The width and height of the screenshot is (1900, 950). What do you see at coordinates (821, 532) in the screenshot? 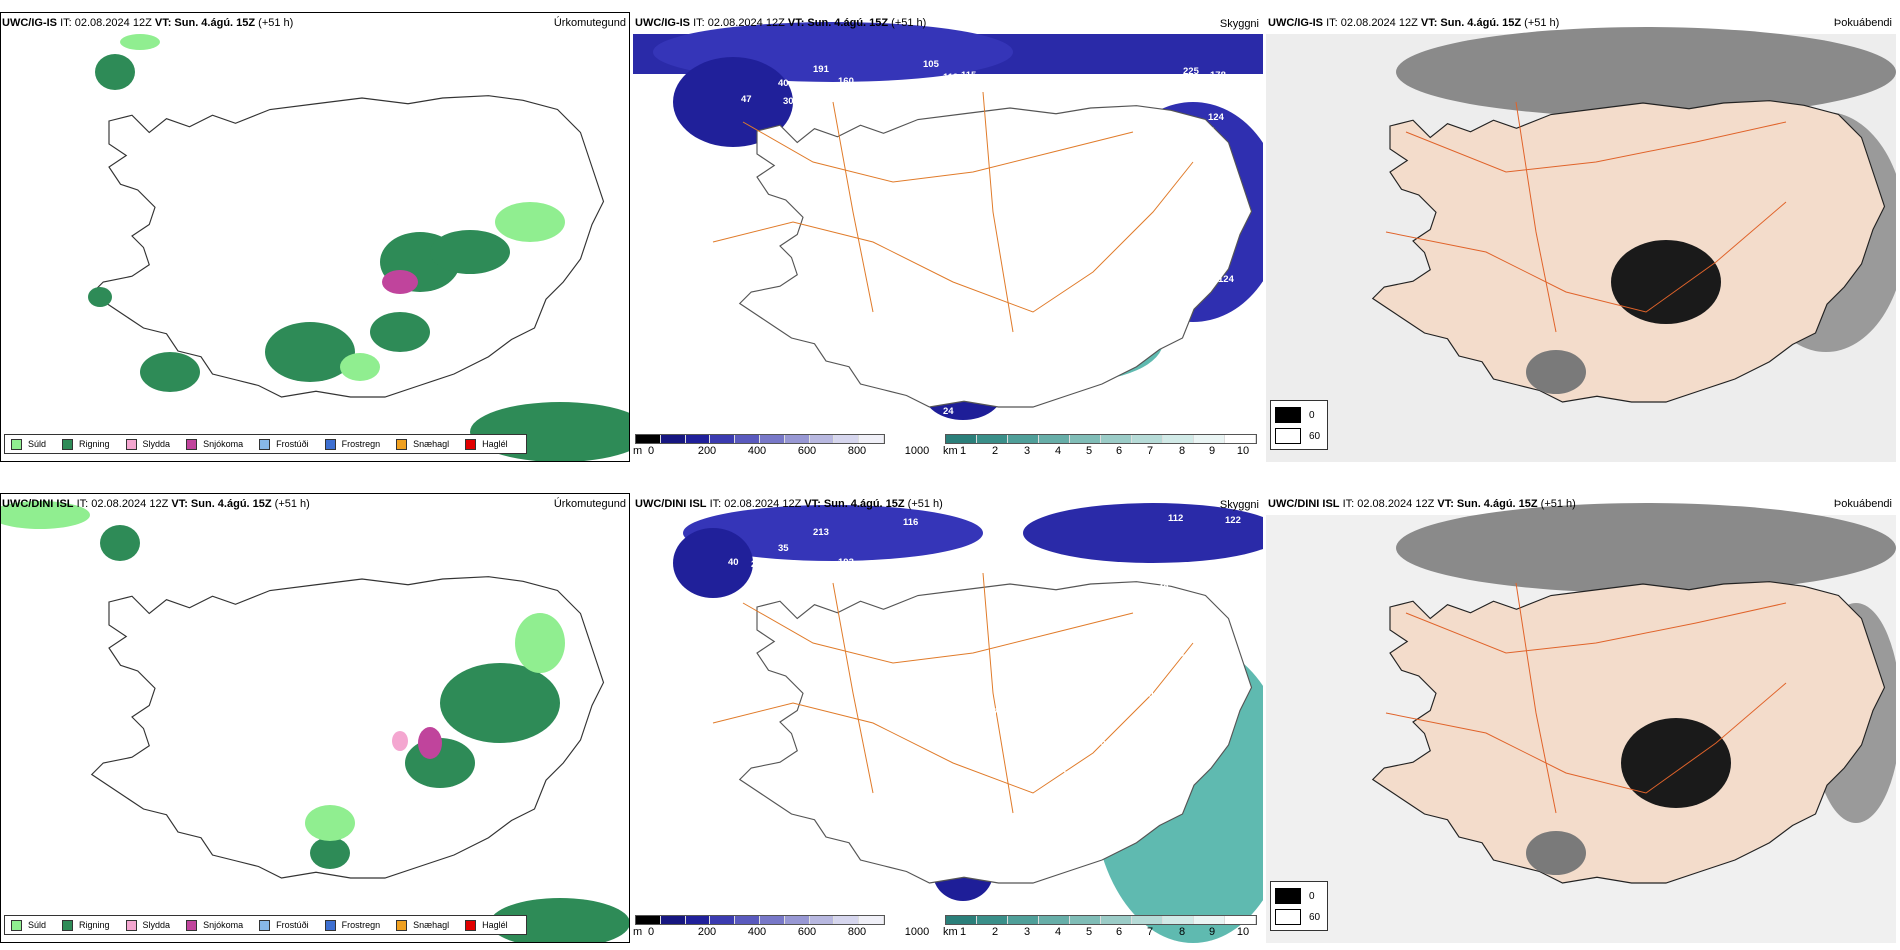
I see `svg-text: 213` at bounding box center [821, 532].